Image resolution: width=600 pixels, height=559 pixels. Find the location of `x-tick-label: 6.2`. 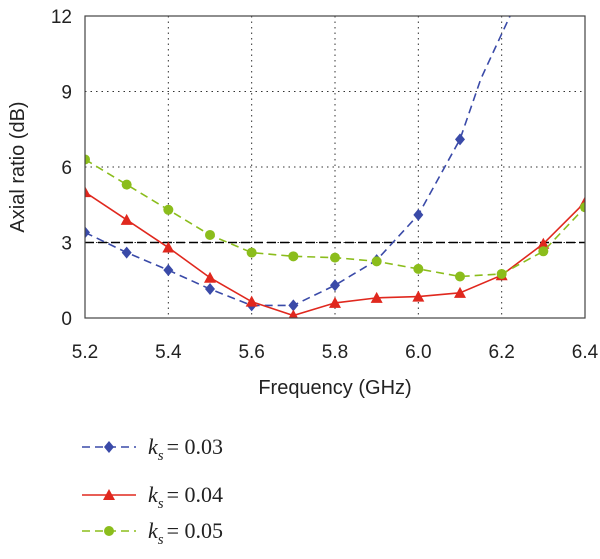

x-tick-label: 6.2 is located at coordinates (501, 352).